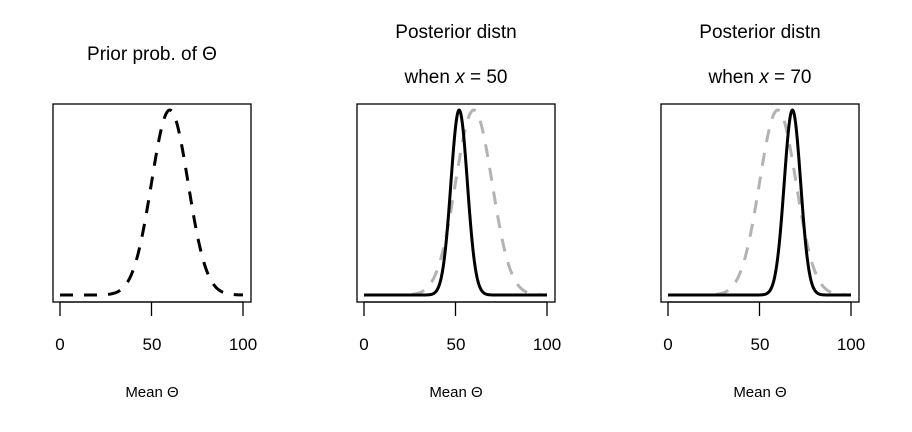  I want to click on panel-title: Prior prob. of Θ, so click(152, 54).